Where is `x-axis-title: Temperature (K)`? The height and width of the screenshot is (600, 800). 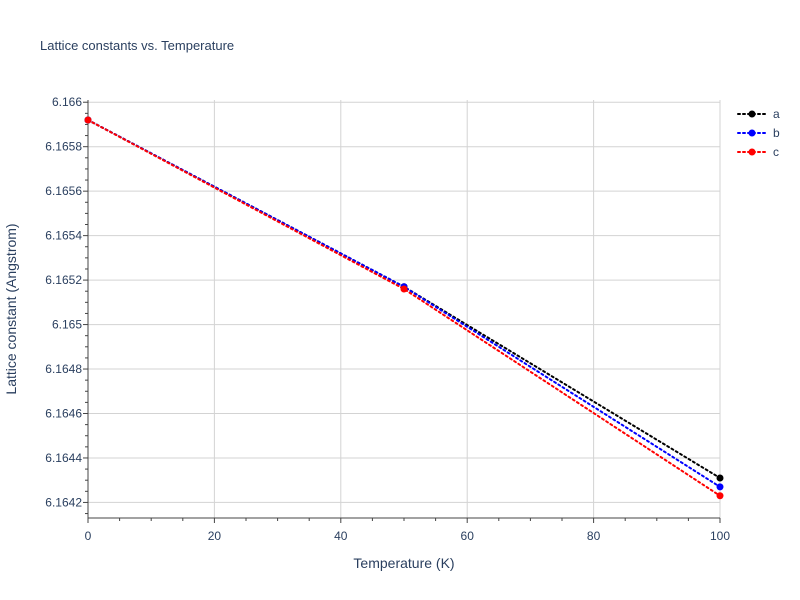 x-axis-title: Temperature (K) is located at coordinates (403, 563).